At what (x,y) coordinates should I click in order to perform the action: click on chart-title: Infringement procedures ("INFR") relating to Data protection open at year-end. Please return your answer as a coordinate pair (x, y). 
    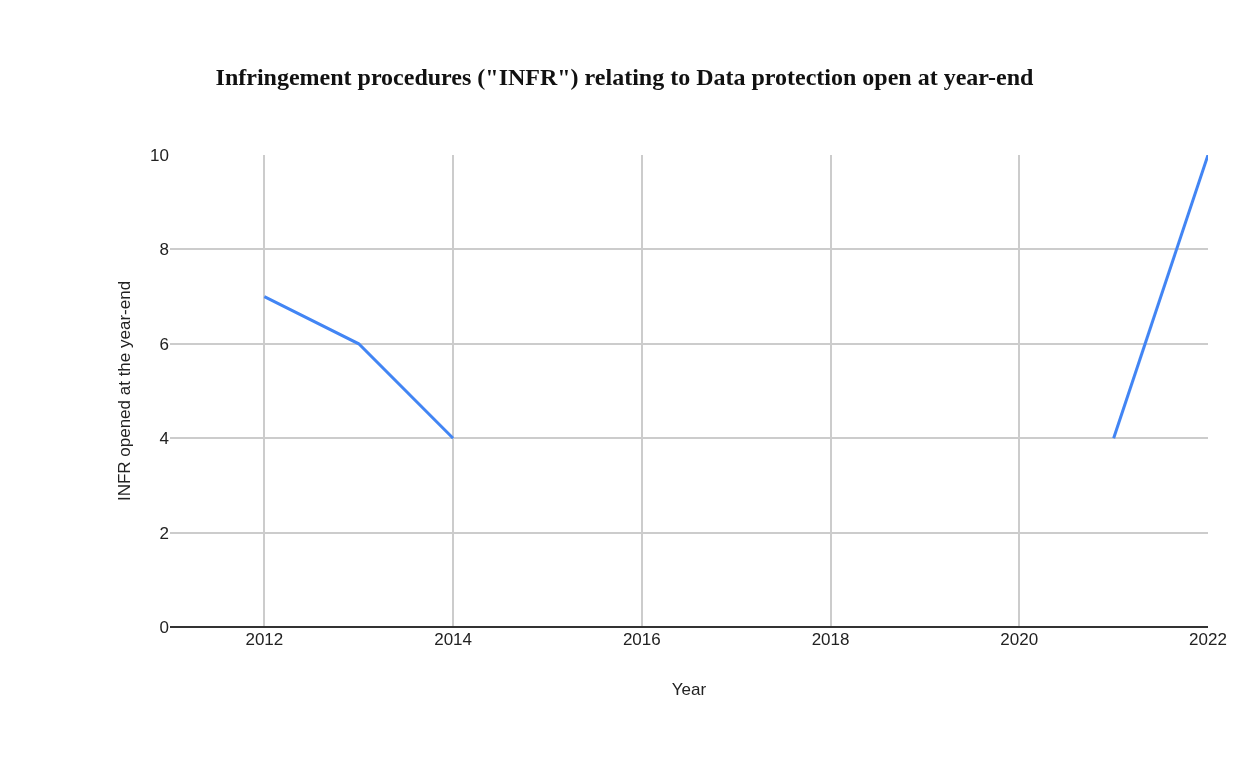
    Looking at the image, I should click on (625, 77).